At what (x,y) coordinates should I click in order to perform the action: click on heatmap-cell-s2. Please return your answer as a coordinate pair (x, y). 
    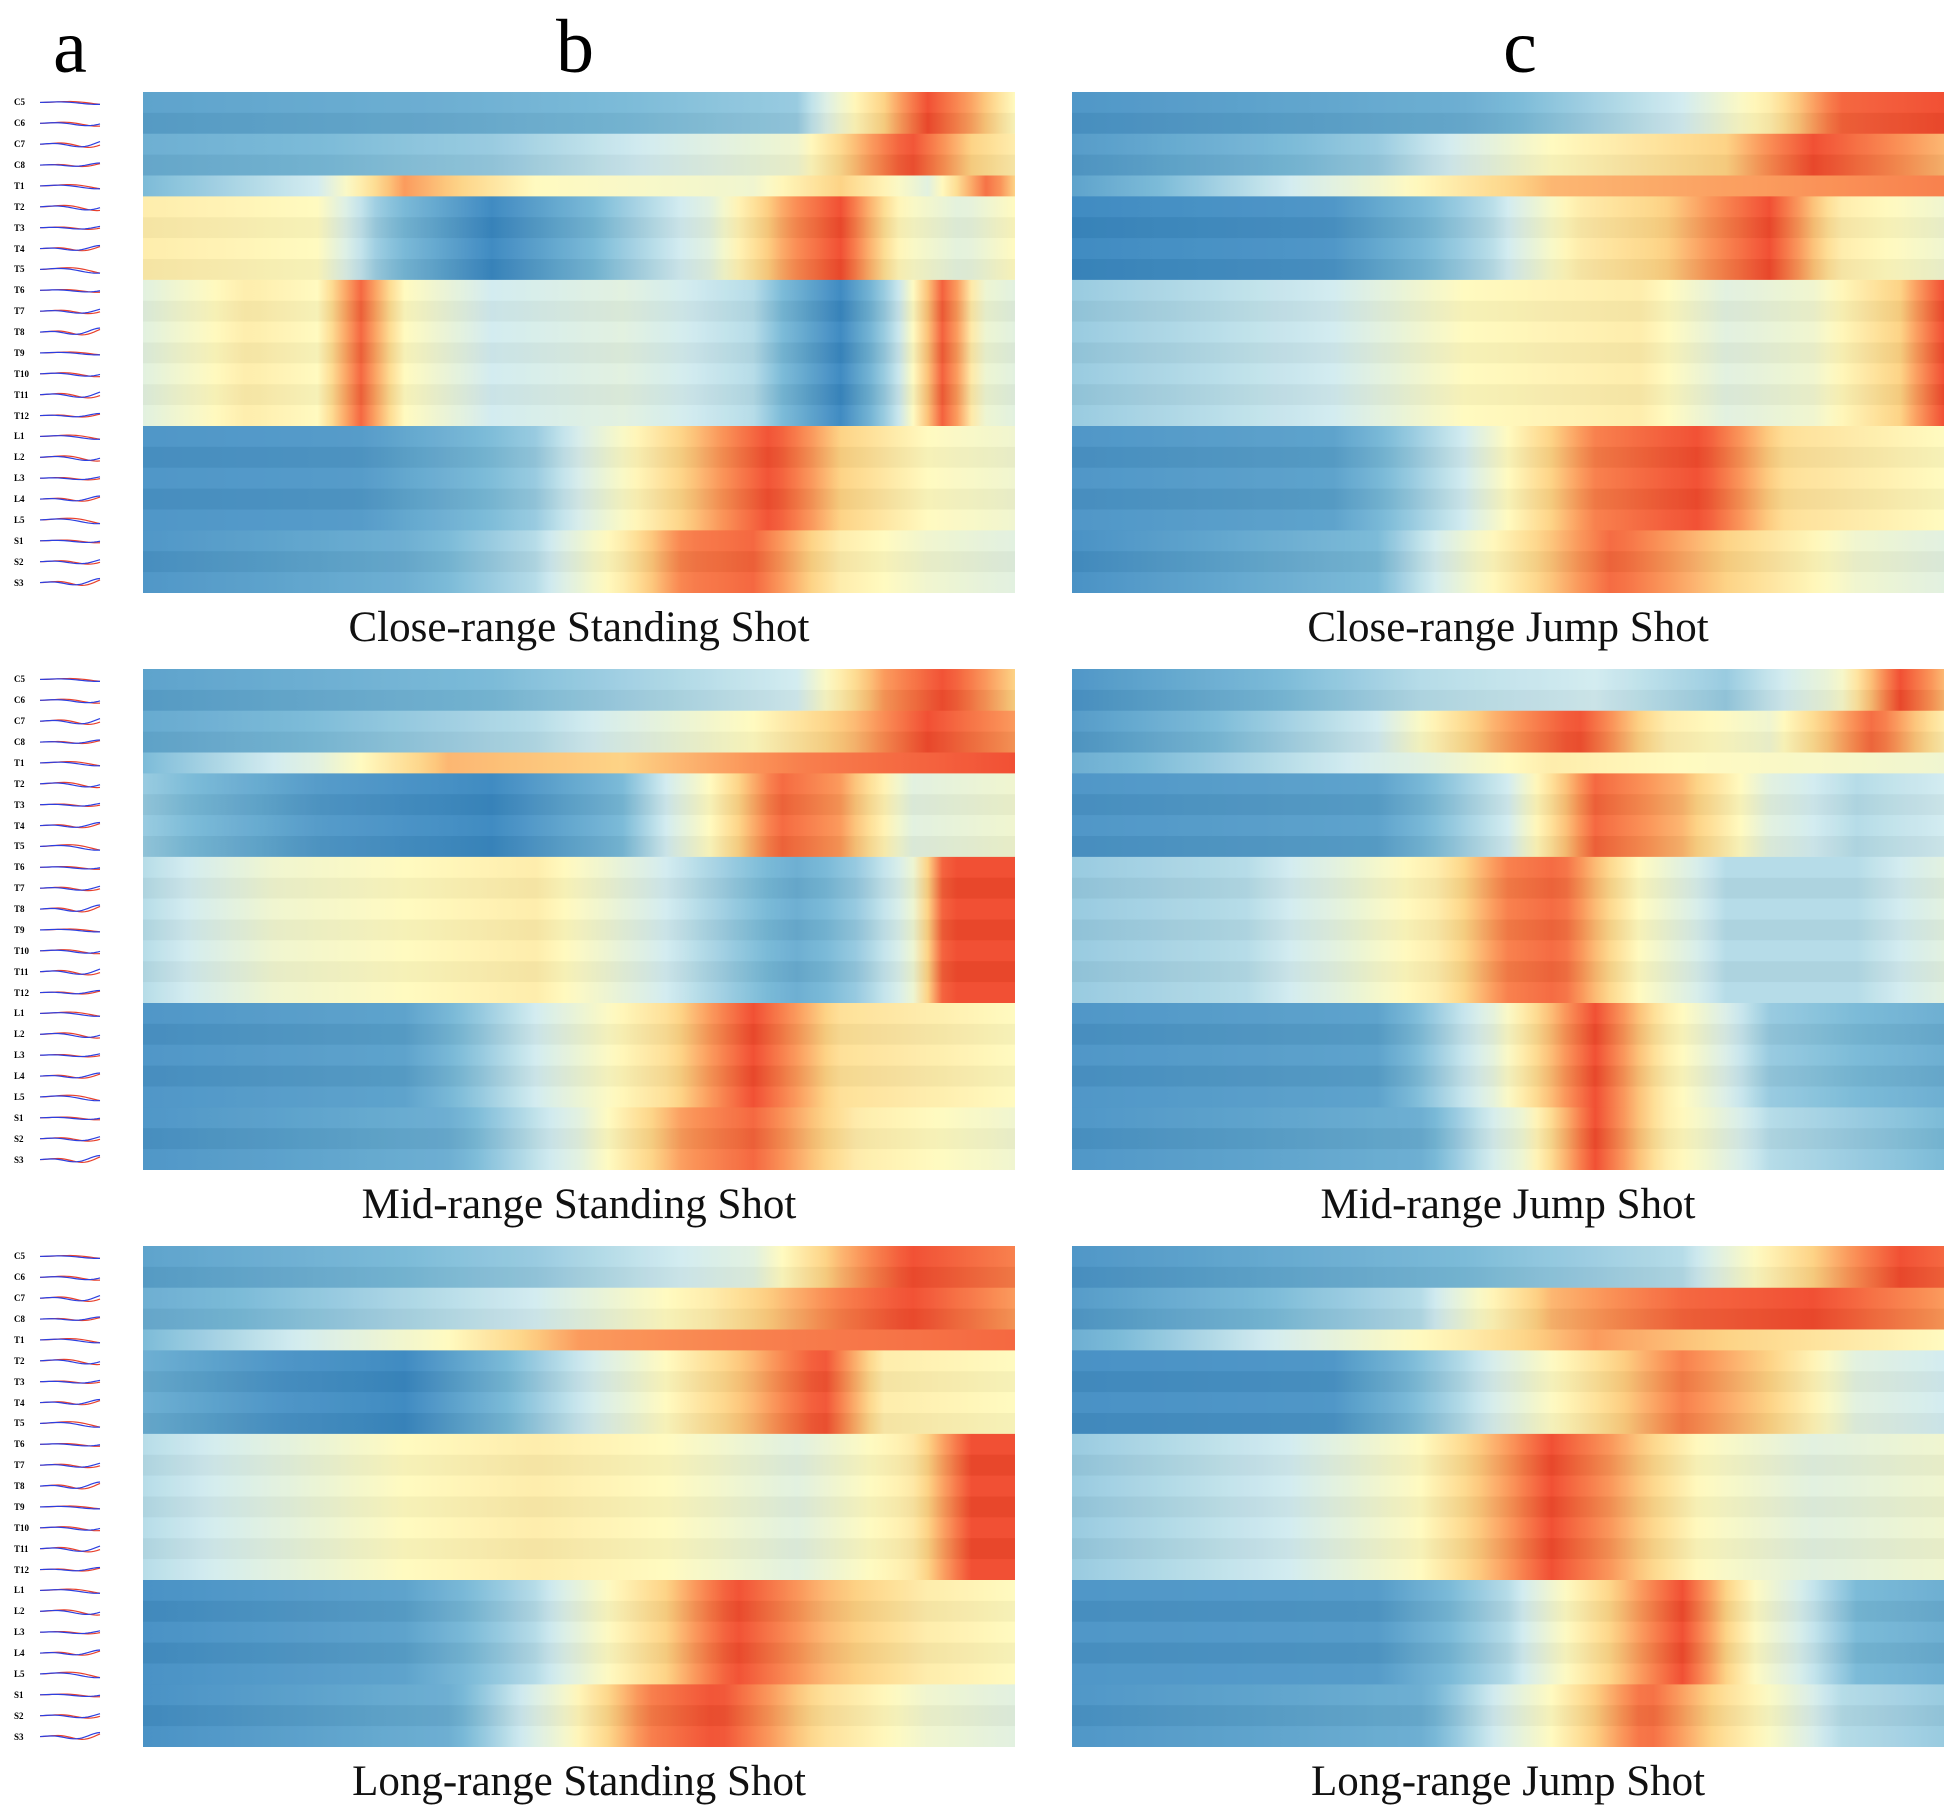
    Looking at the image, I should click on (1508, 1716).